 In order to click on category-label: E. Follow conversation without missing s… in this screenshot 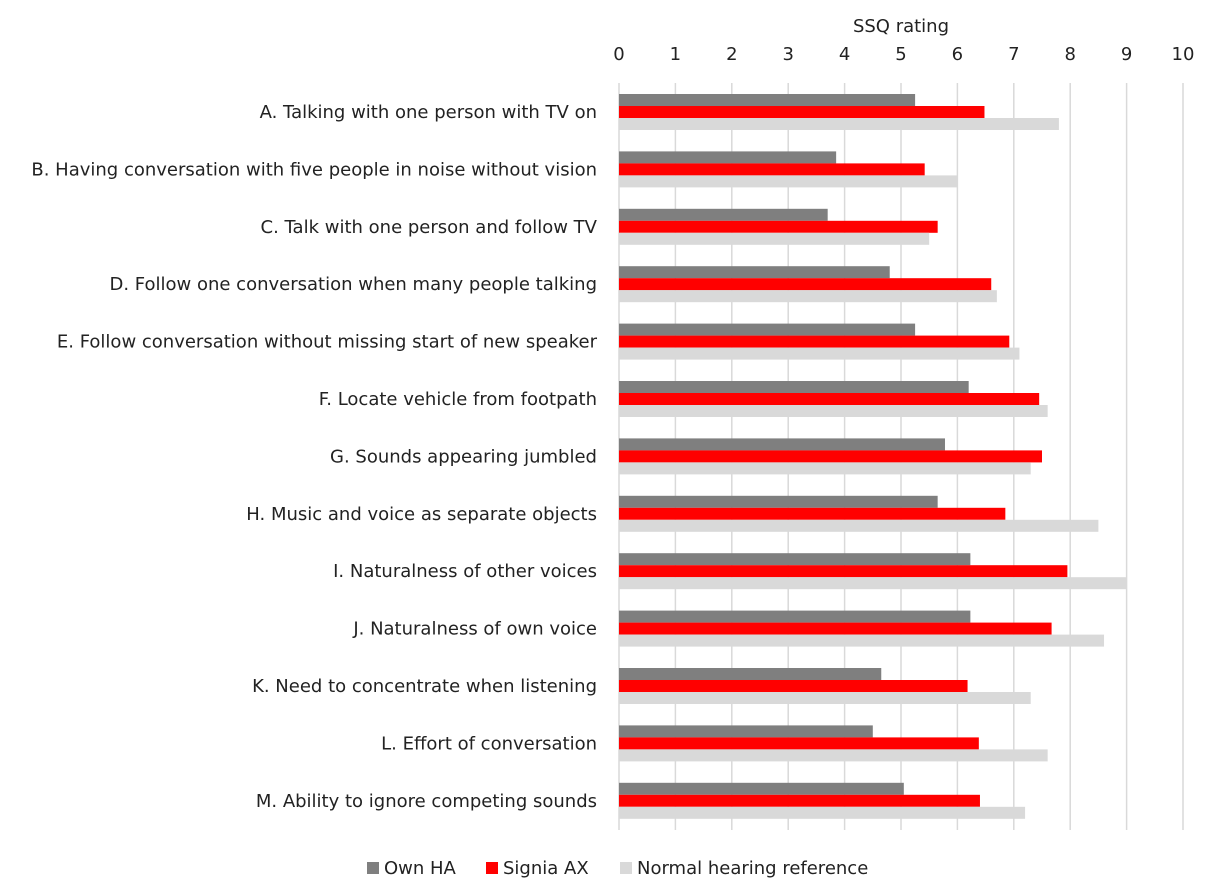, I will do `click(327, 342)`.